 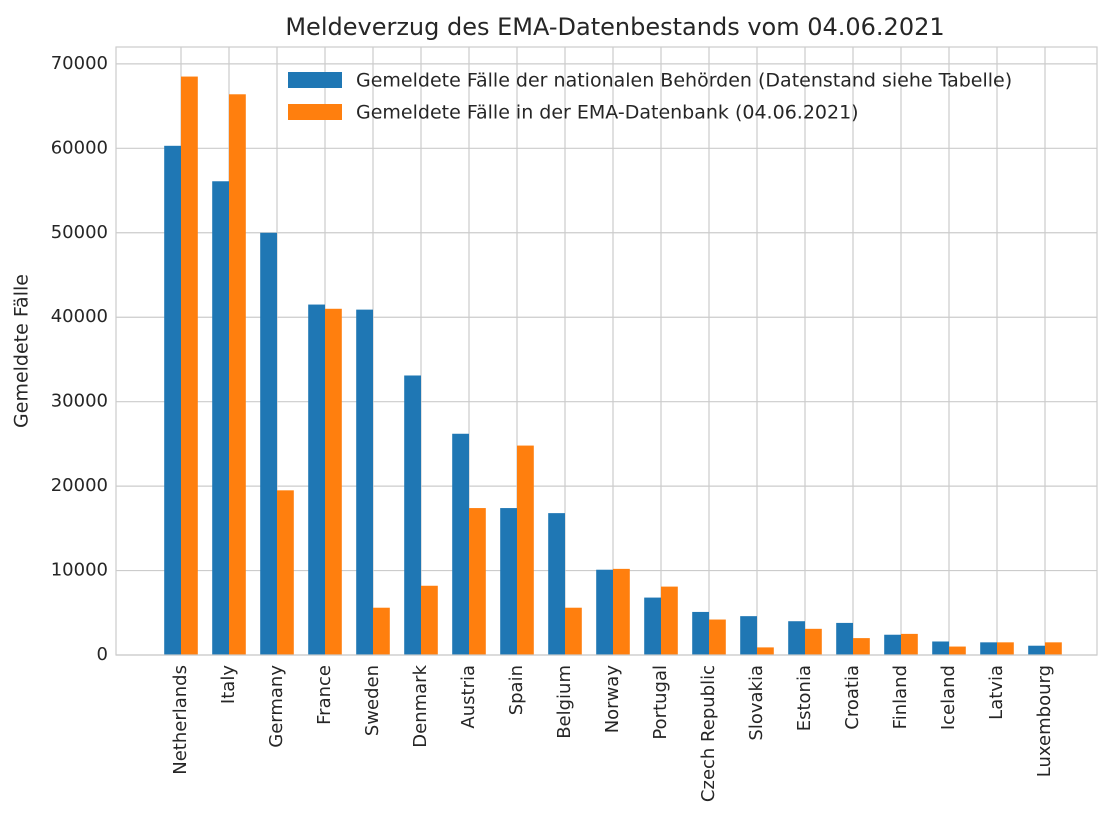 I want to click on x-tick-label: France, so click(x=324, y=695).